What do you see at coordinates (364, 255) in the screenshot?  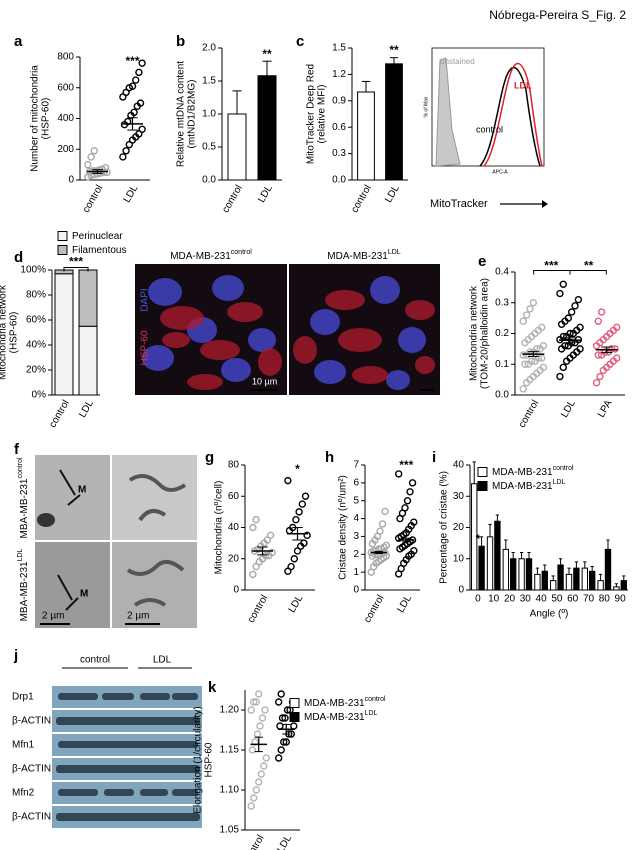 I see `micrograph-title: MDA-MB-231LDL` at bounding box center [364, 255].